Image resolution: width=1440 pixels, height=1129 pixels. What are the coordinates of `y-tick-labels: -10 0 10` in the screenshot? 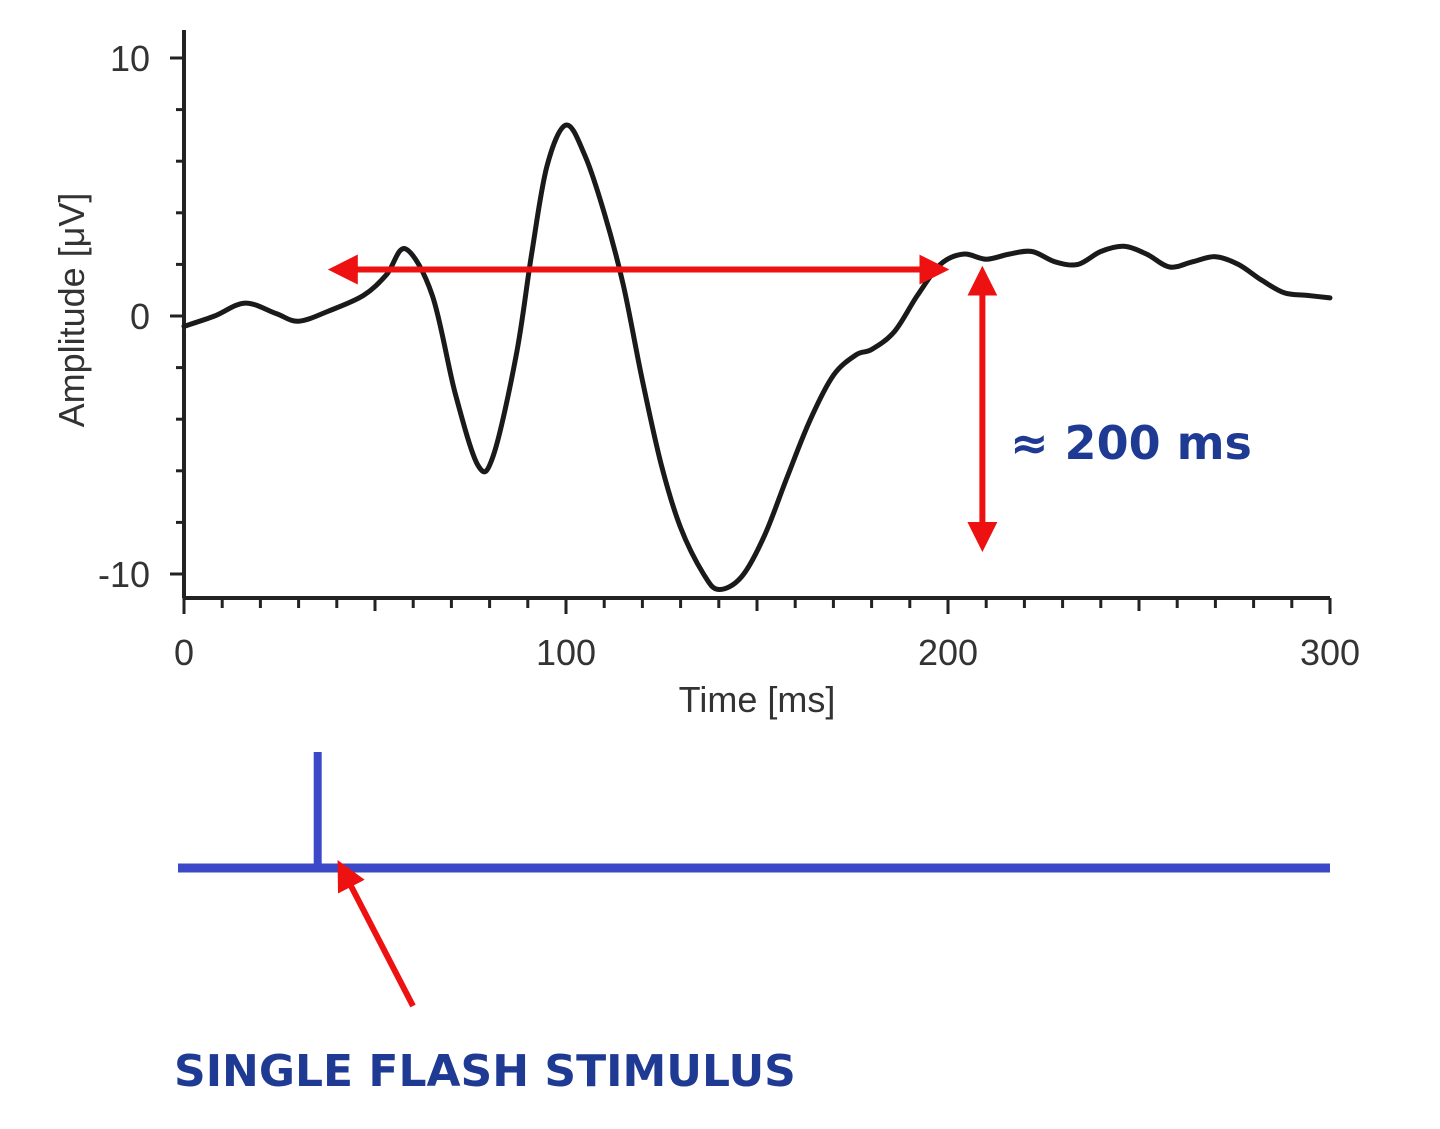 It's located at (124, 316).